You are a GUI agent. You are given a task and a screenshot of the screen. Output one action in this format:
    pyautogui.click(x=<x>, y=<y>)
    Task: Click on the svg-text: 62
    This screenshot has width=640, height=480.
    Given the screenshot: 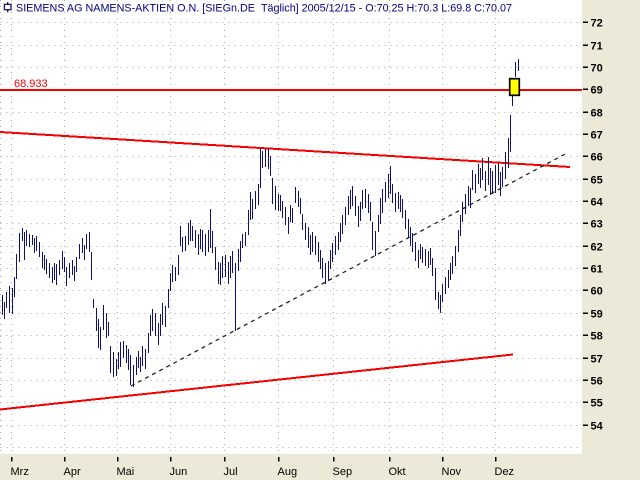 What is the action you would take?
    pyautogui.click(x=597, y=248)
    